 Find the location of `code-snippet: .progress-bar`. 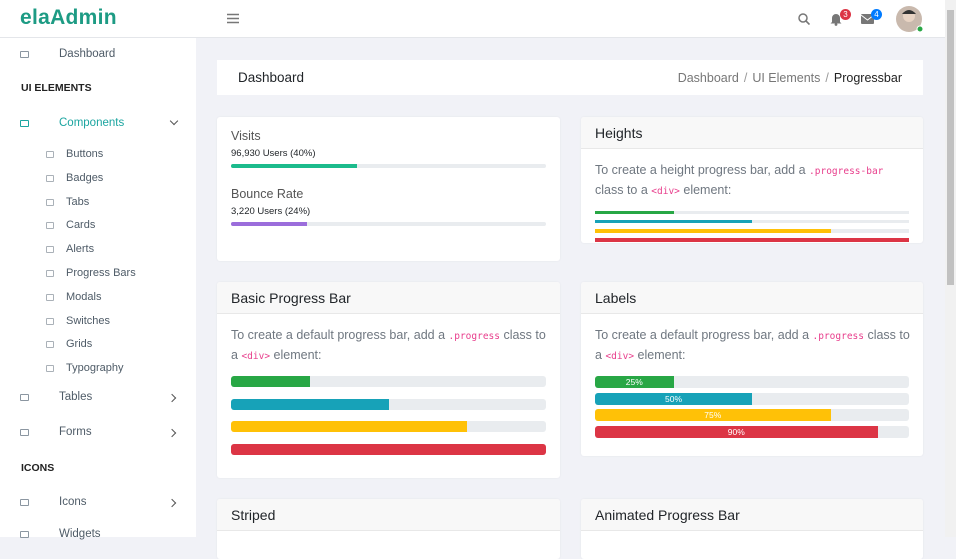

code-snippet: .progress-bar is located at coordinates (846, 171).